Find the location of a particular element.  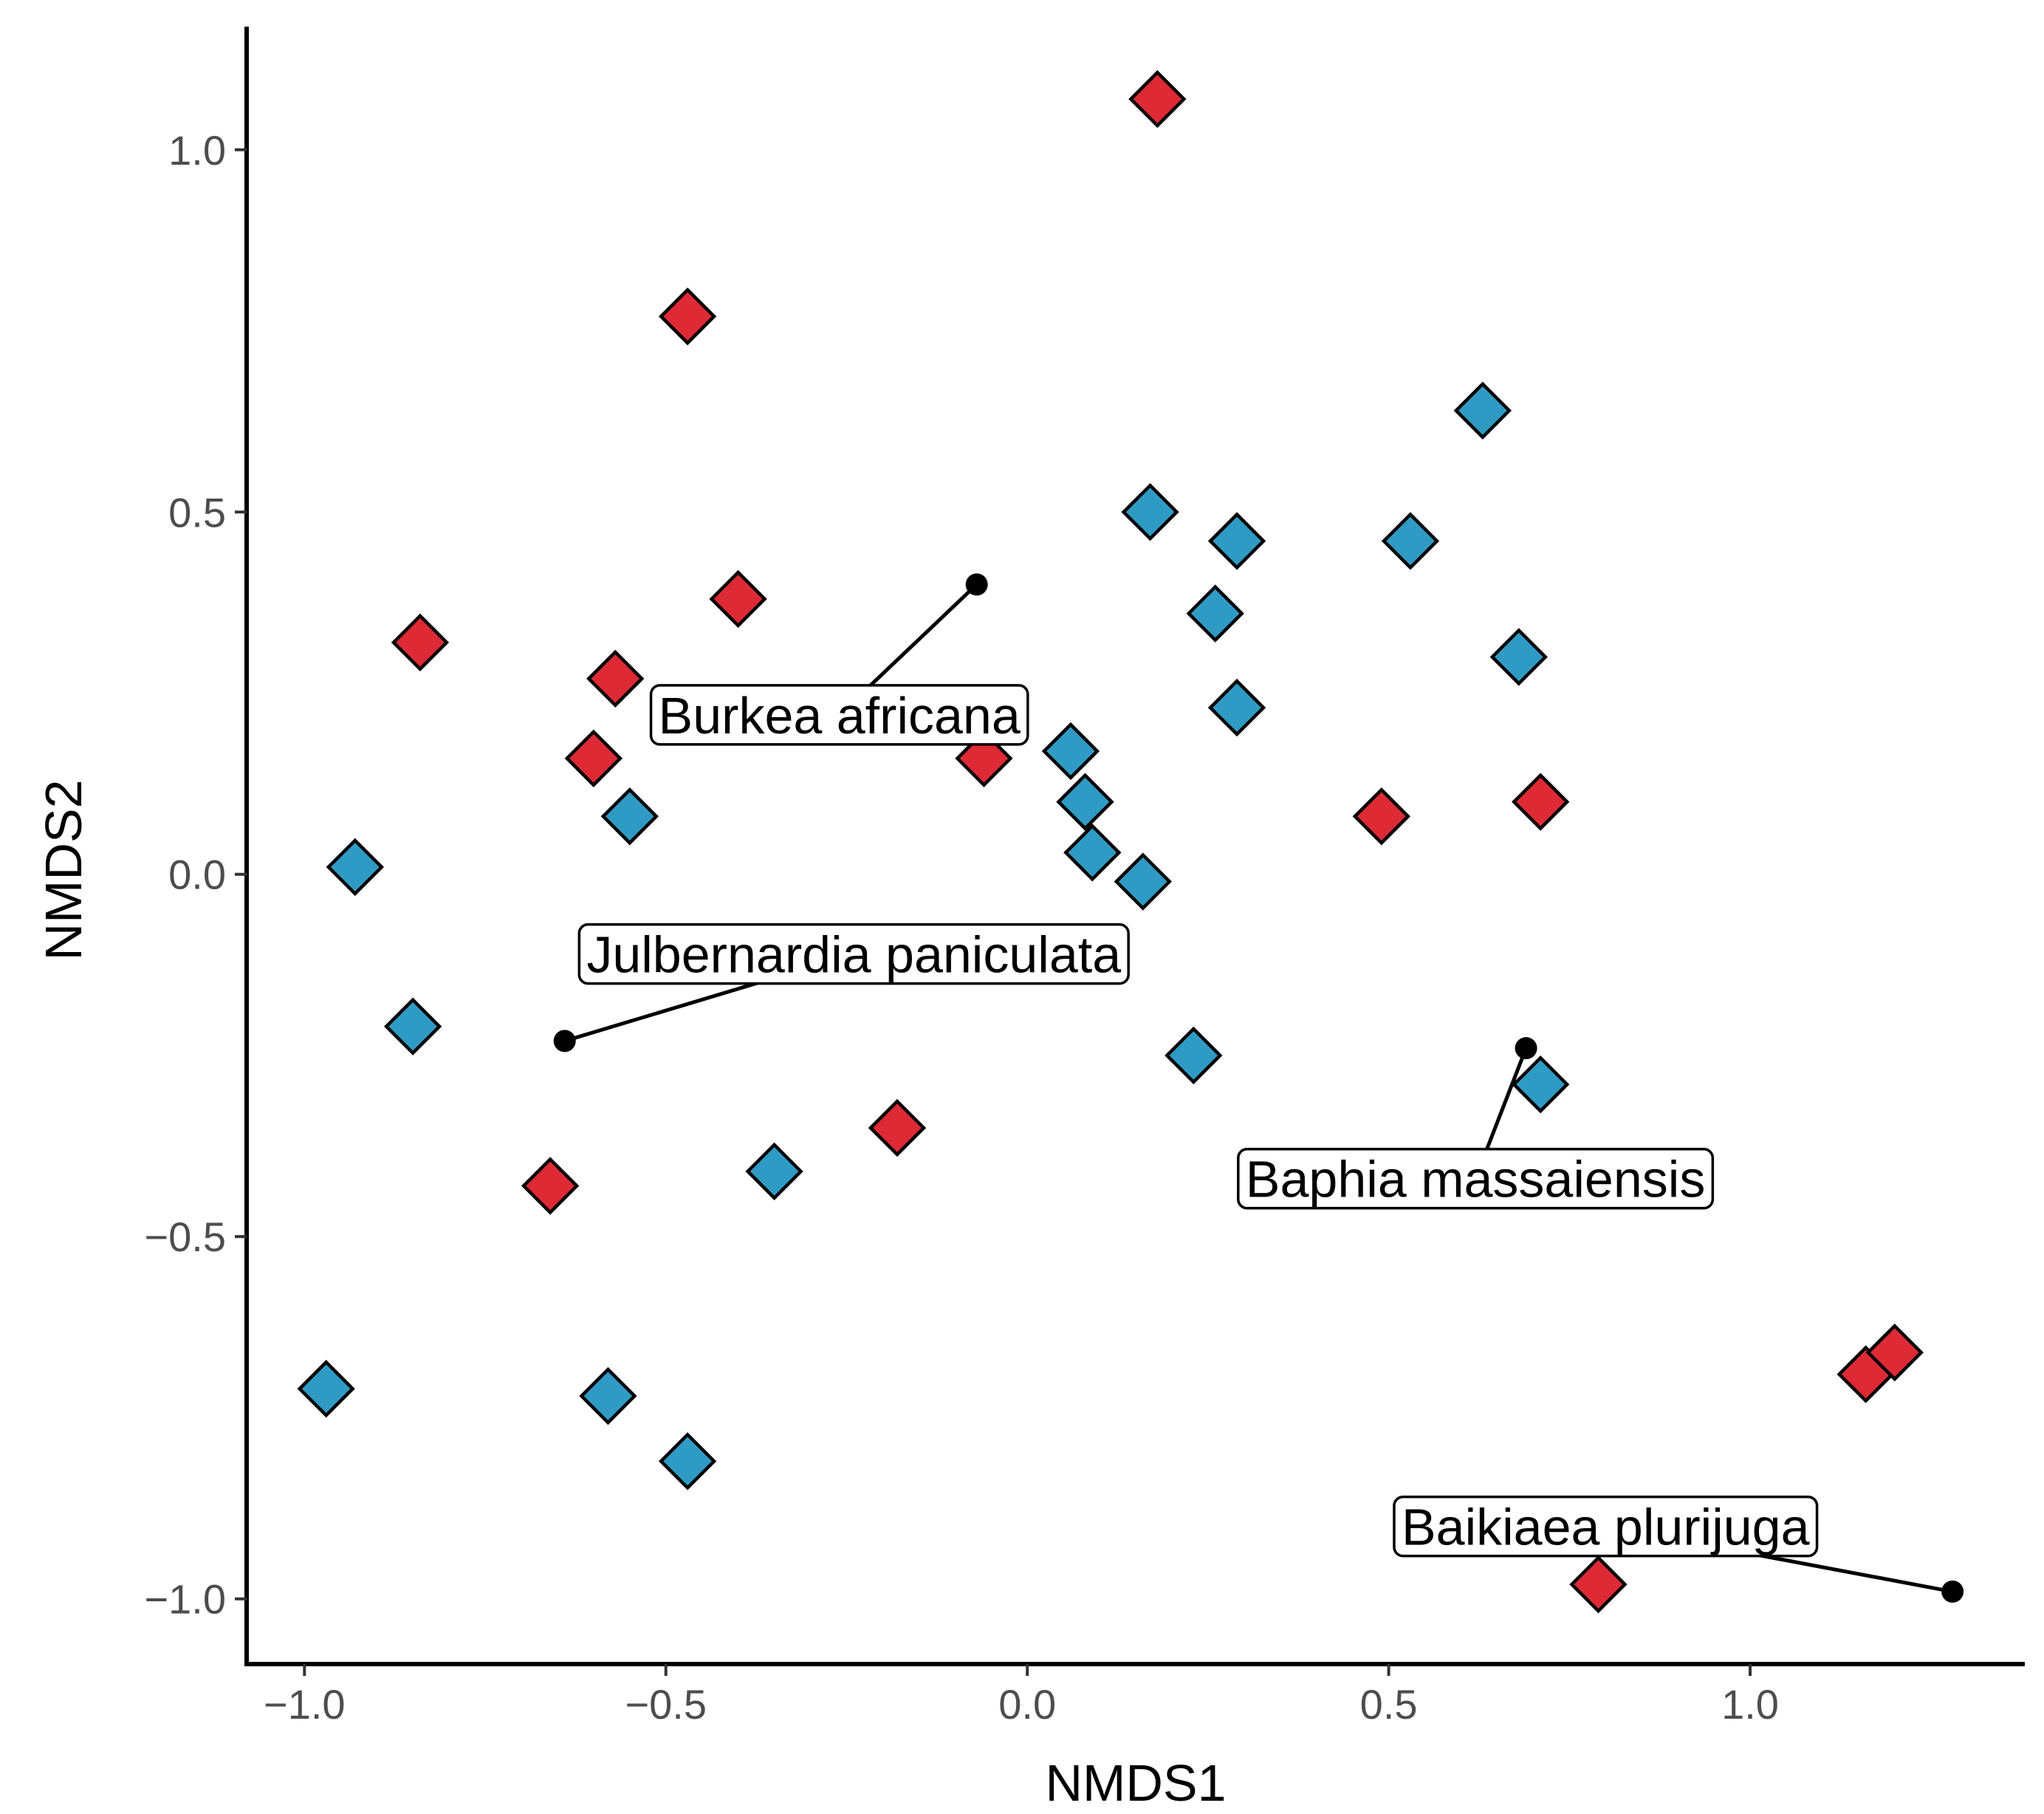

species-label: Julbernardia paniculata is located at coordinates (853, 955).